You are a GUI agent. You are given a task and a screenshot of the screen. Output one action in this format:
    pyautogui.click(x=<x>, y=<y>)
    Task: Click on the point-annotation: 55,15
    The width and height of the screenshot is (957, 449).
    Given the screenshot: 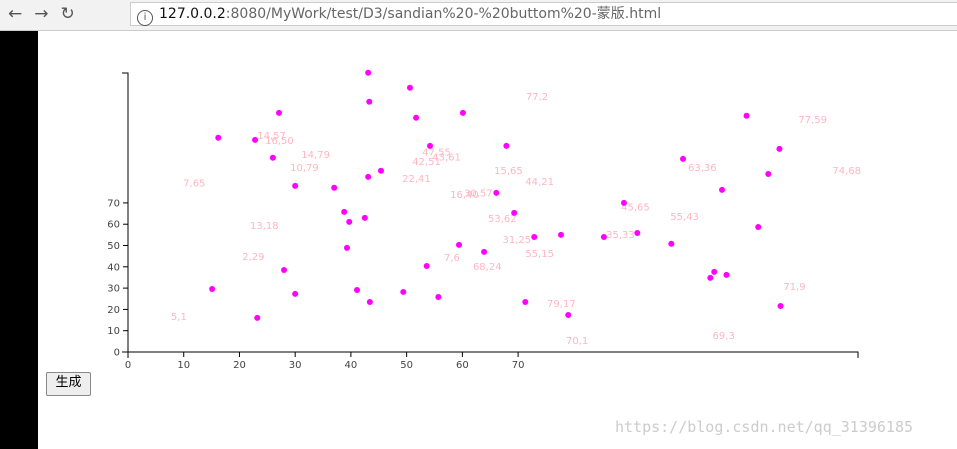 What is the action you would take?
    pyautogui.click(x=539, y=254)
    